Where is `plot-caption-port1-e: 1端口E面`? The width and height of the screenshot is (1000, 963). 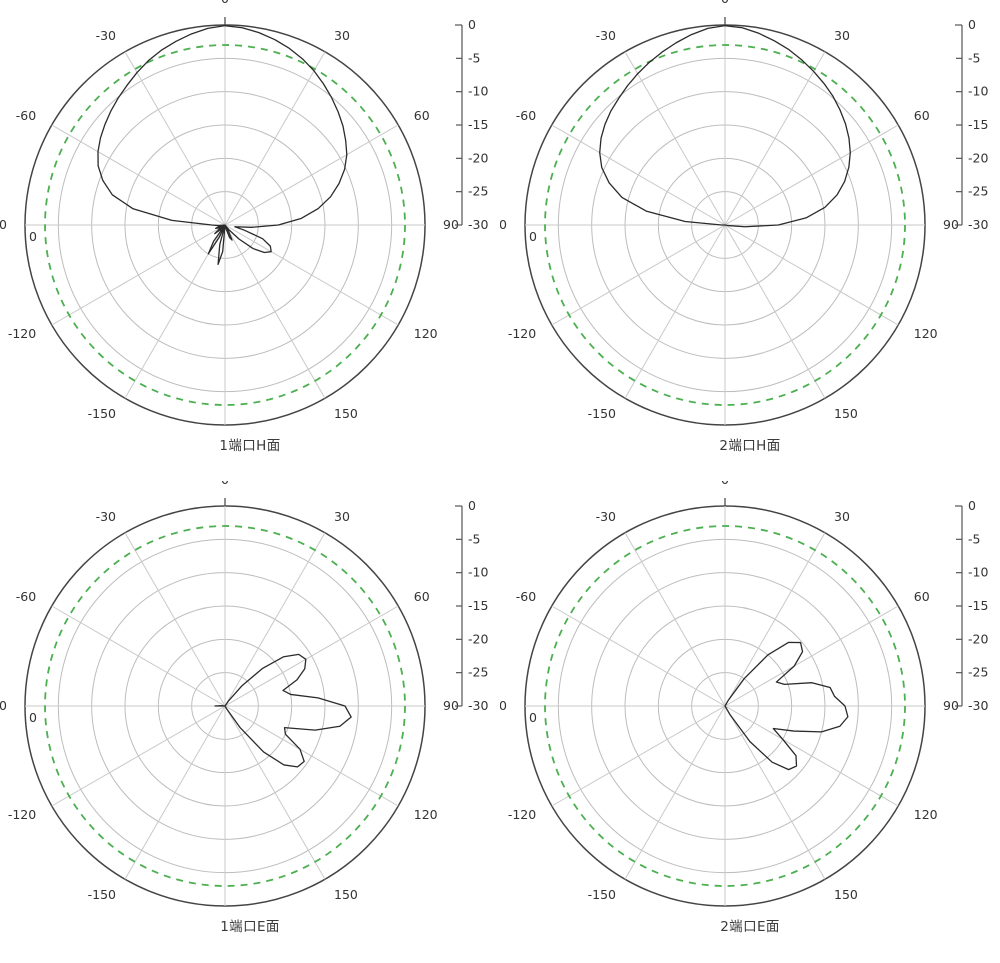
plot-caption-port1-e: 1端口E面 is located at coordinates (250, 927).